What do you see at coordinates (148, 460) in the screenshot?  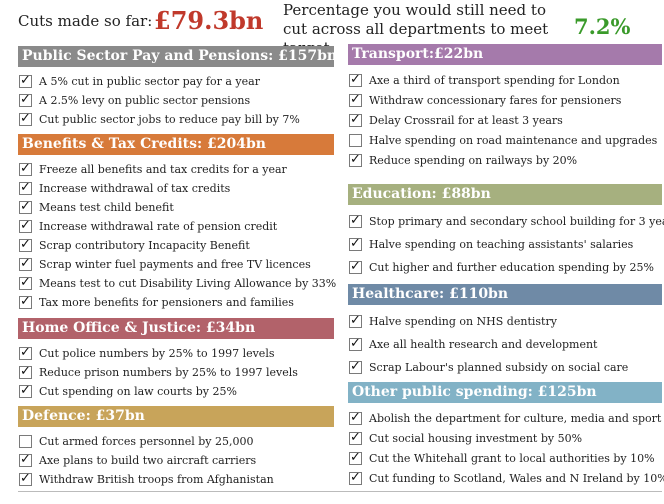 I see `option-label: Axe plans to build two aircraft carriers` at bounding box center [148, 460].